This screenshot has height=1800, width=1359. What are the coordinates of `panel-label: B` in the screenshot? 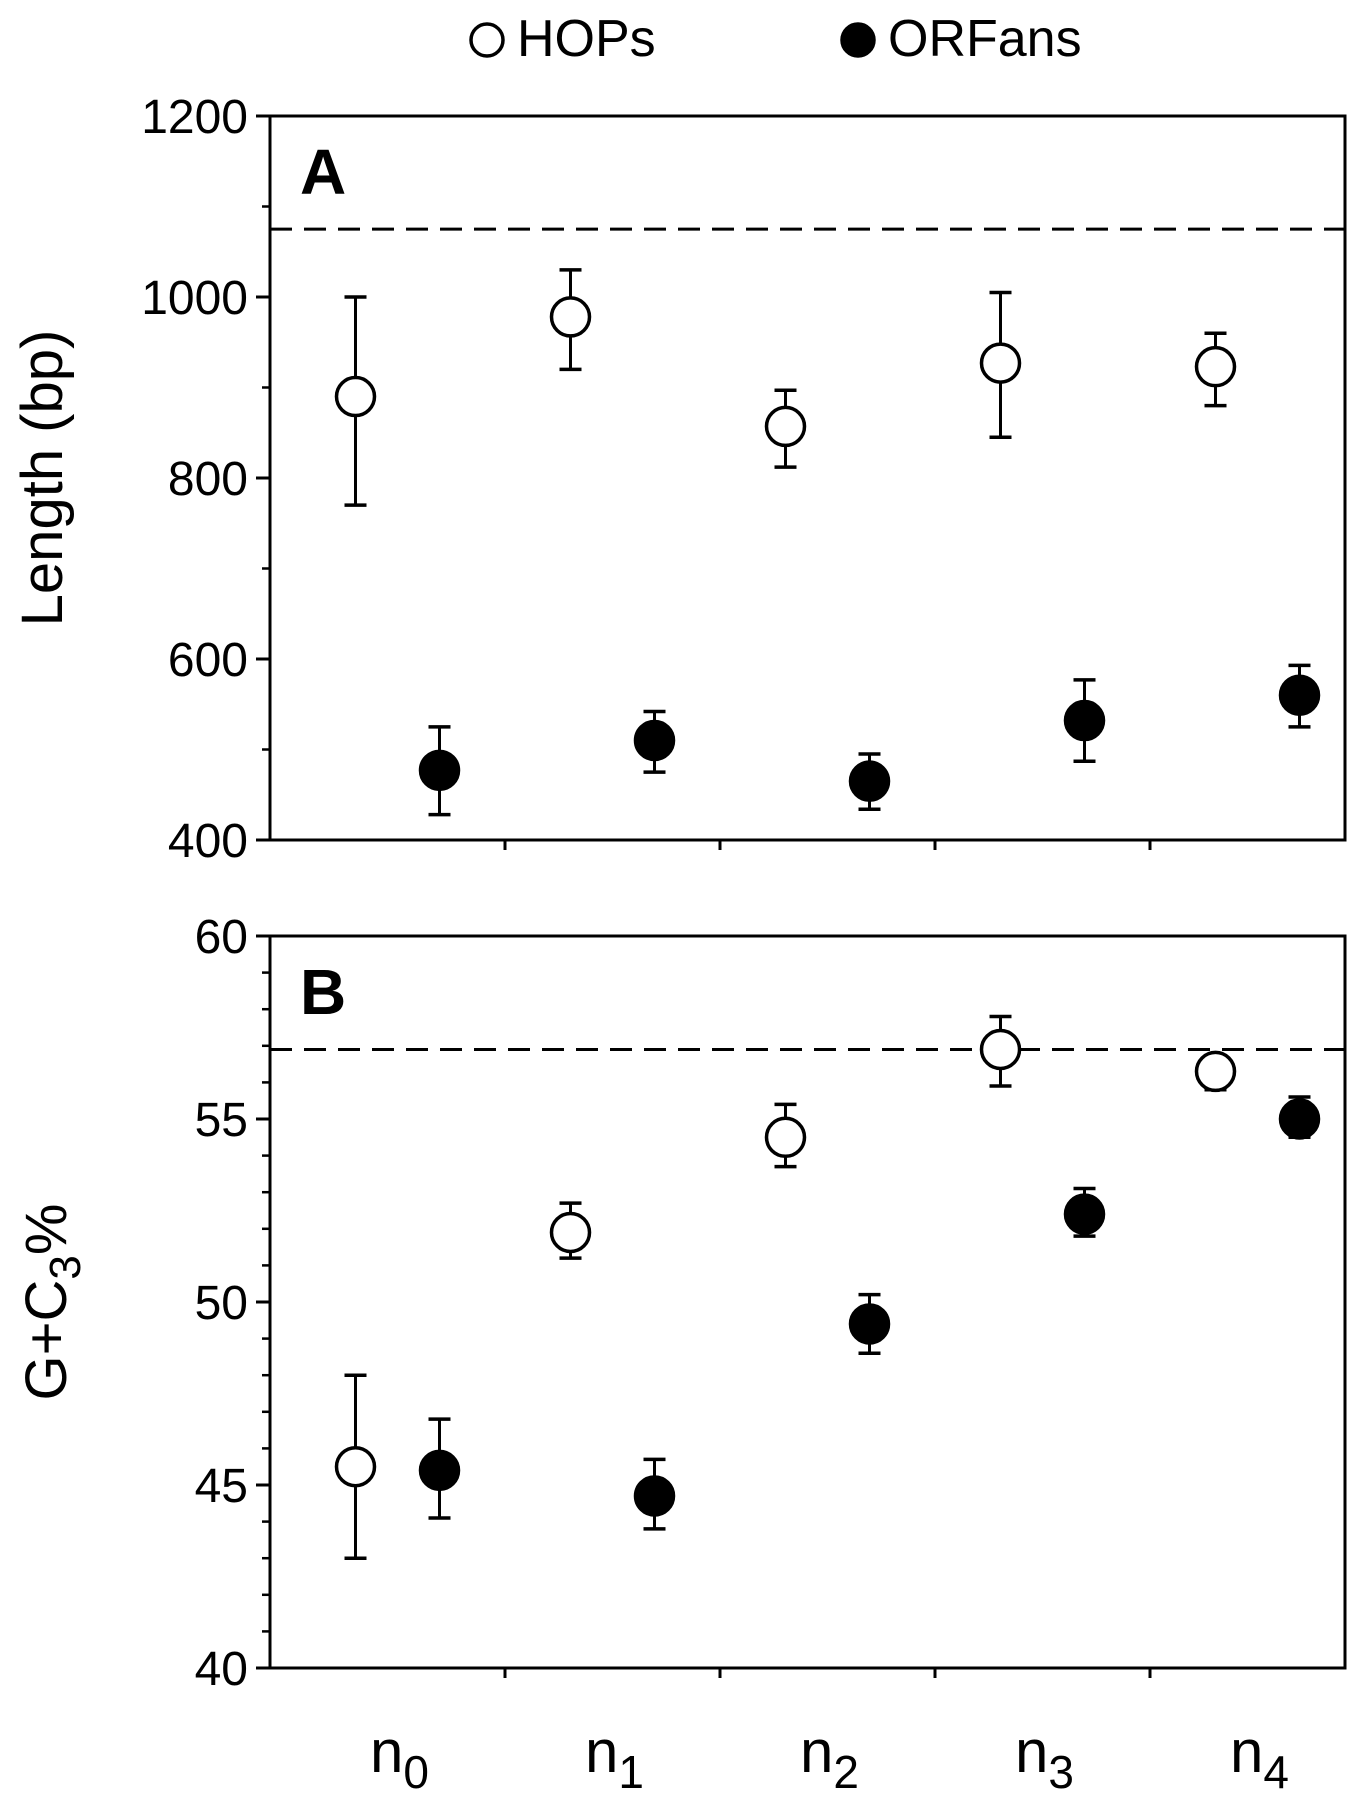 It's located at (323, 992).